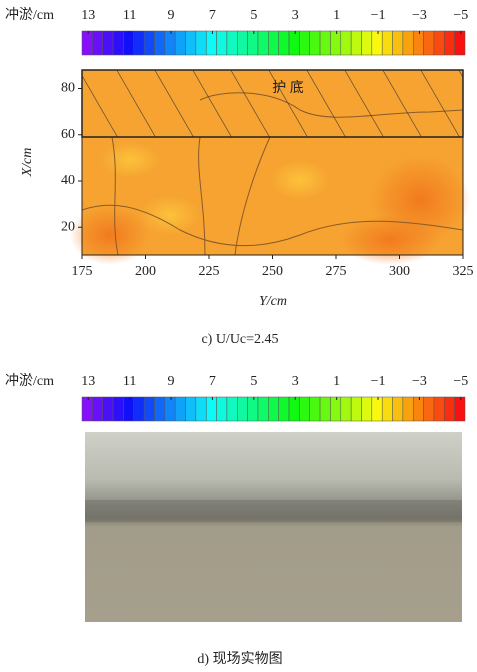 The height and width of the screenshot is (672, 477). I want to click on colorbar-tick-label: −3, so click(419, 381).